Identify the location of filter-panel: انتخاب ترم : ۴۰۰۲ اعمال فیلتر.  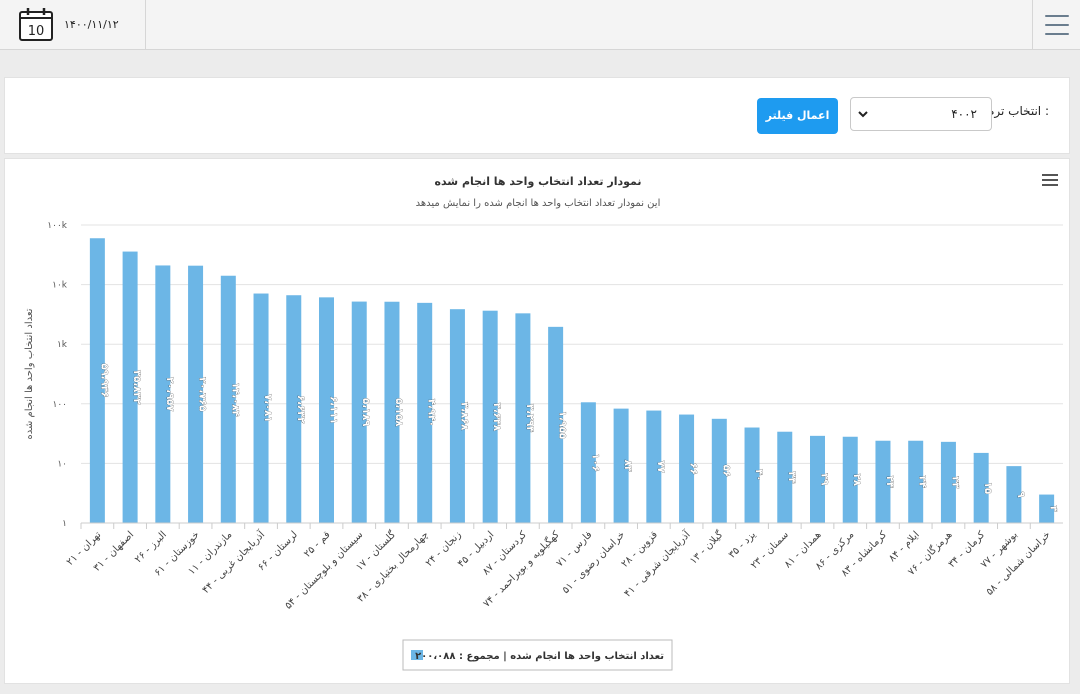
(537, 115).